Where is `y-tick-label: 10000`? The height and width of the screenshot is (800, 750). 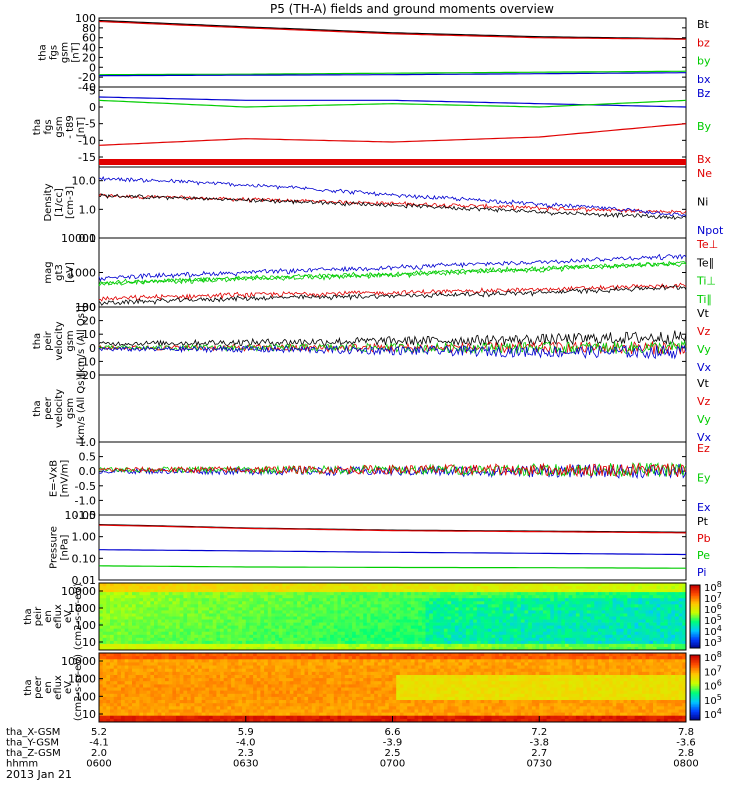 y-tick-label: 10000 is located at coordinates (78, 238).